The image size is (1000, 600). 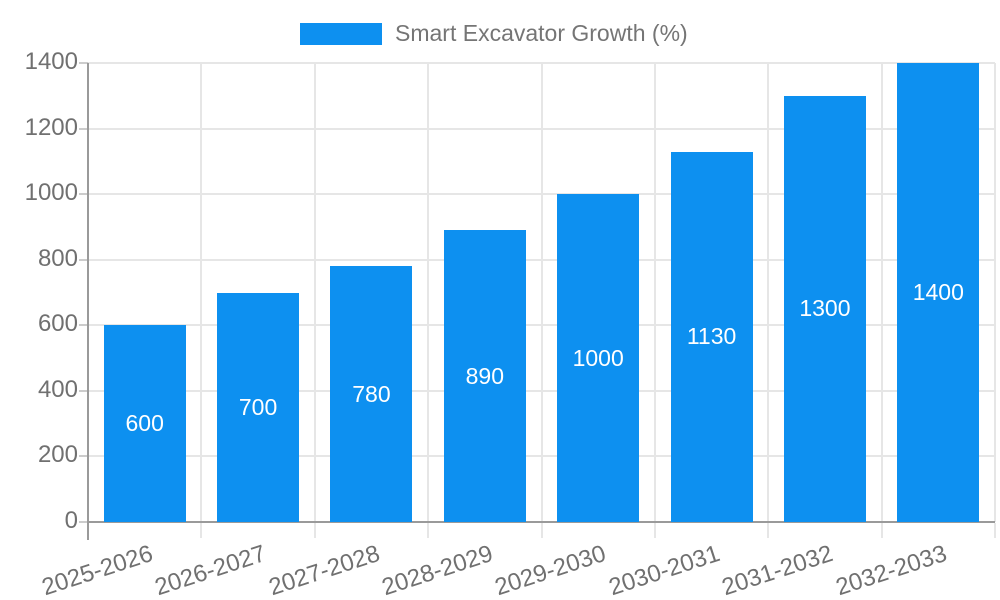 What do you see at coordinates (210, 570) in the screenshot?
I see `x-axis-tick-label: 2026-2027` at bounding box center [210, 570].